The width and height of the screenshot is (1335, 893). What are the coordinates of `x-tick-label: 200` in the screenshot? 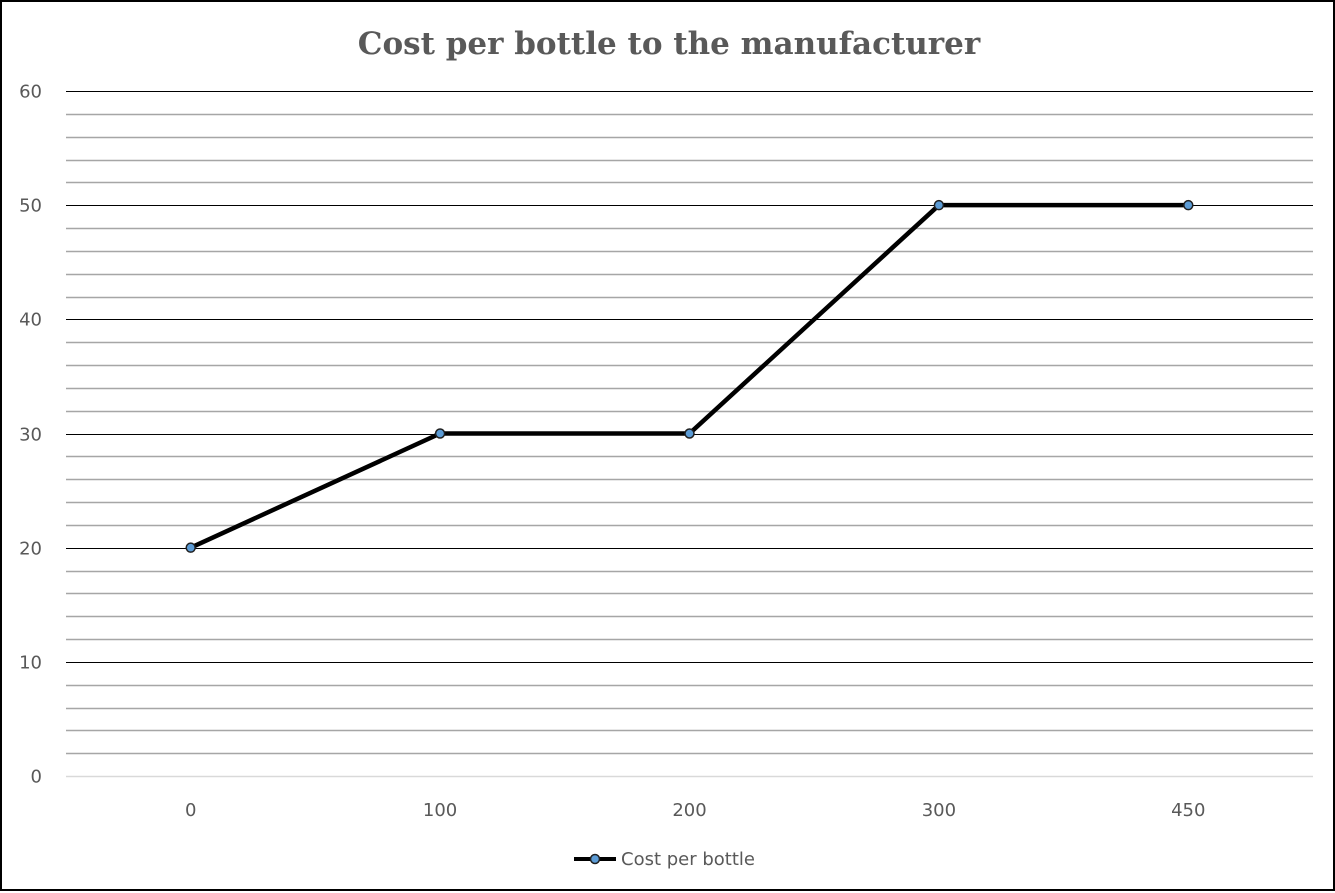 It's located at (689, 810).